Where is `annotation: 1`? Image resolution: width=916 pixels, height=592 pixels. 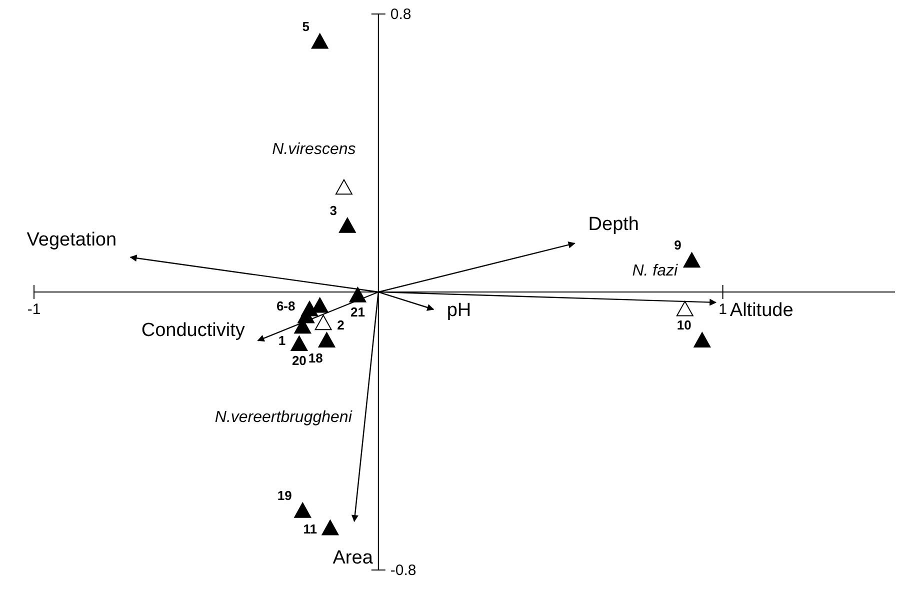 annotation: 1 is located at coordinates (282, 340).